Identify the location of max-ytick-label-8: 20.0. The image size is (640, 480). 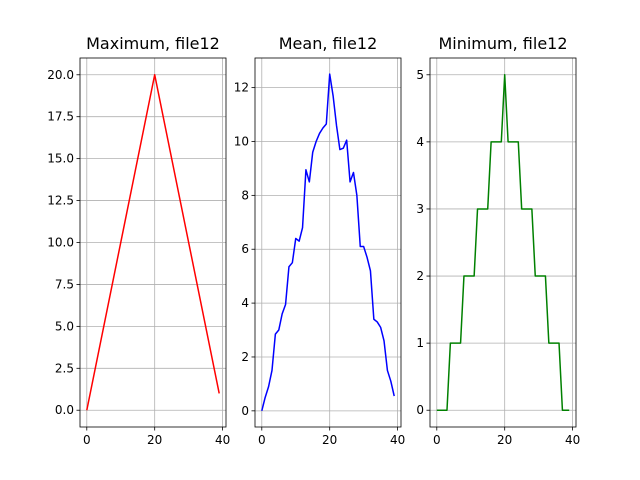
(60, 75).